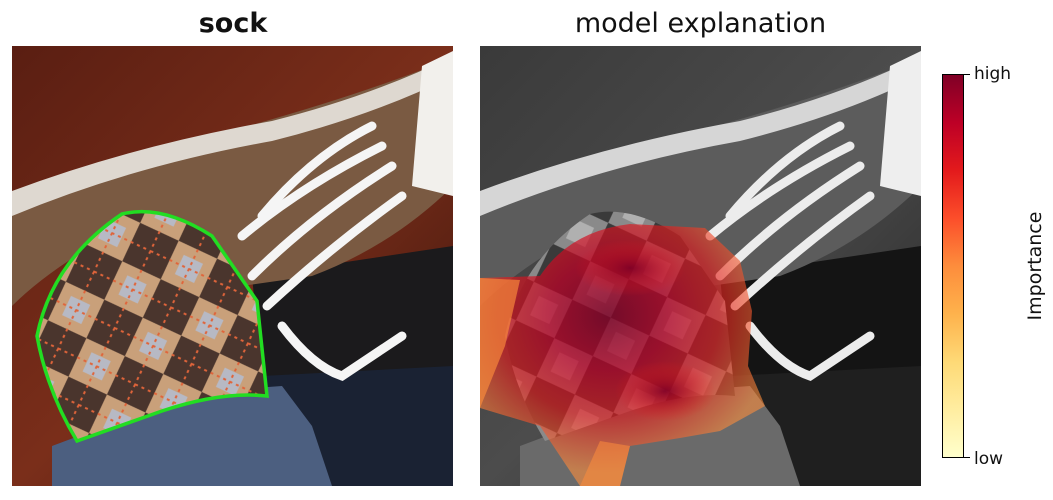 The height and width of the screenshot is (500, 1053). Describe the element at coordinates (966, 74) in the screenshot. I see `colorbar-tick-high` at that location.